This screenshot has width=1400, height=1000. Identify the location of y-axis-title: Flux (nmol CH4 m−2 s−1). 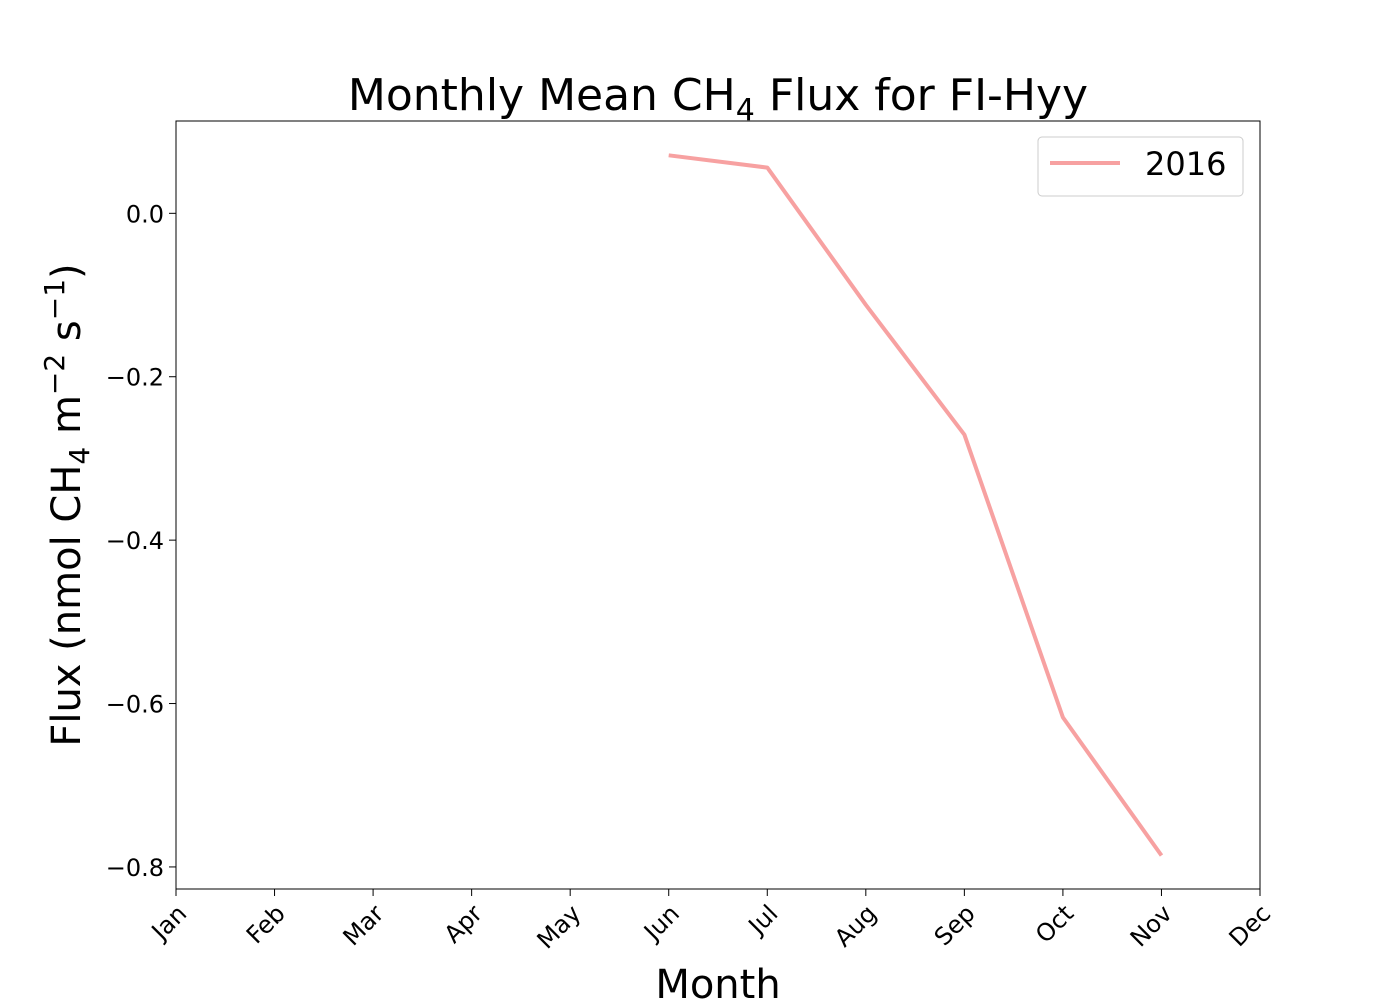
(67, 504).